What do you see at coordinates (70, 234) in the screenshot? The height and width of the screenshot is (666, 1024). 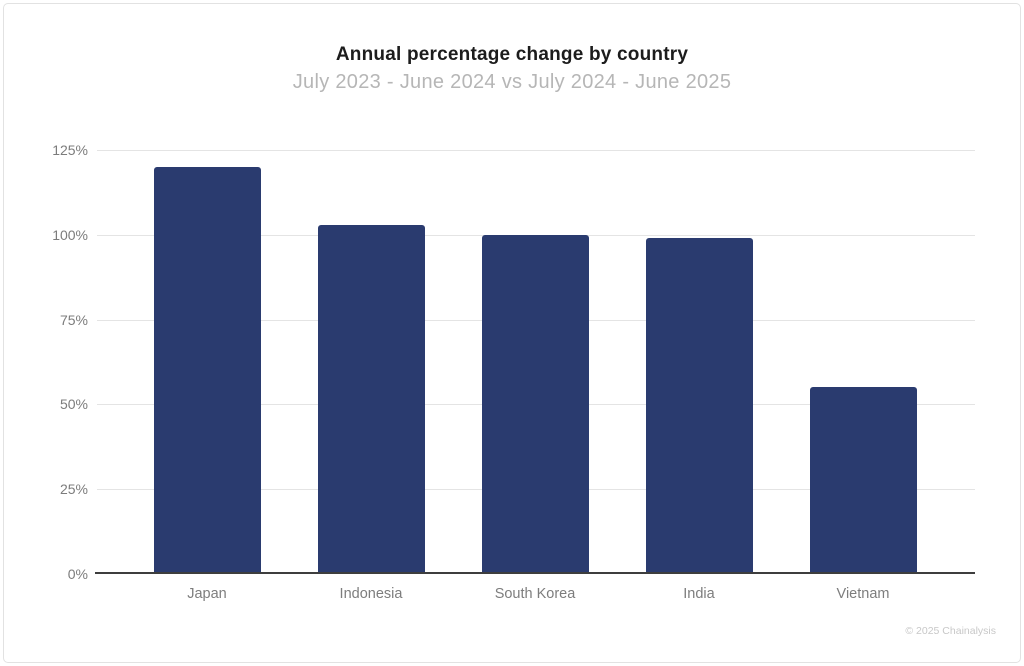 I see `y-axis-tick-label: 100%` at bounding box center [70, 234].